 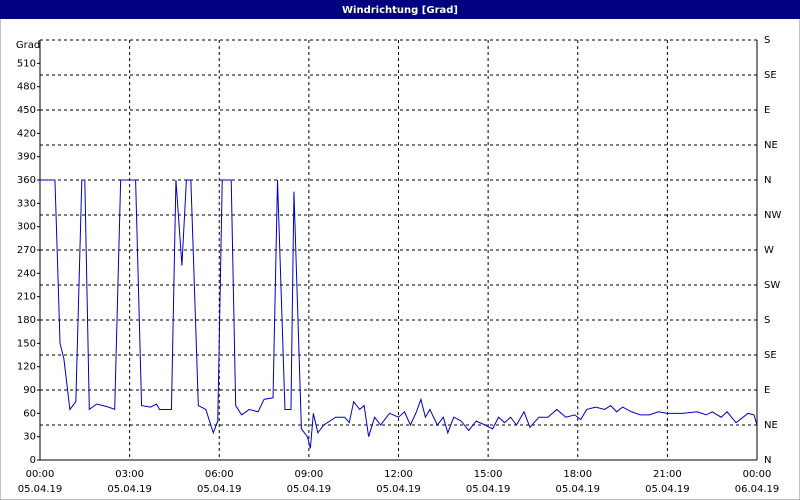 What do you see at coordinates (772, 285) in the screenshot?
I see `y2-tick-label: SW` at bounding box center [772, 285].